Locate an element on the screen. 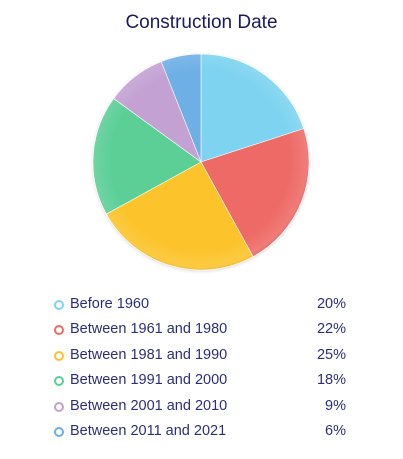 This screenshot has height=459, width=403. legend-item: Between 1981 and 1990 25% is located at coordinates (200, 355).